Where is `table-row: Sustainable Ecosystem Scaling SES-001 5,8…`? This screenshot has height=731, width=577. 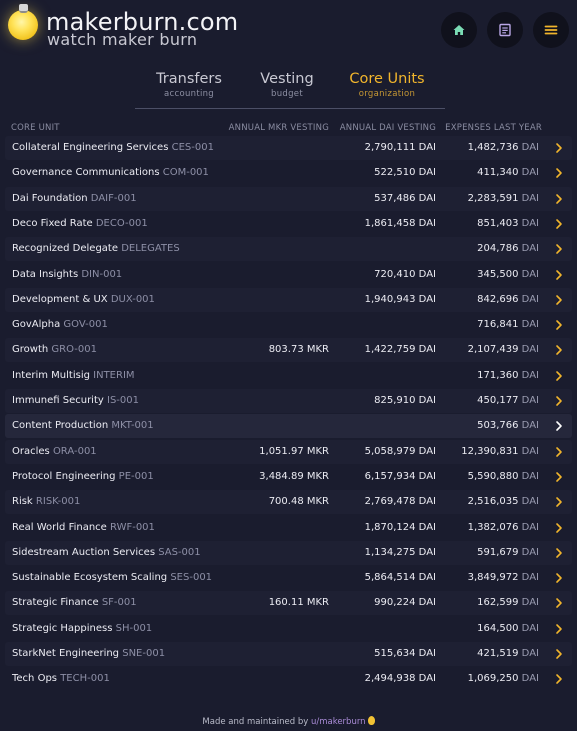
table-row: Sustainable Ecosystem Scaling SES-001 5,8… is located at coordinates (288, 578).